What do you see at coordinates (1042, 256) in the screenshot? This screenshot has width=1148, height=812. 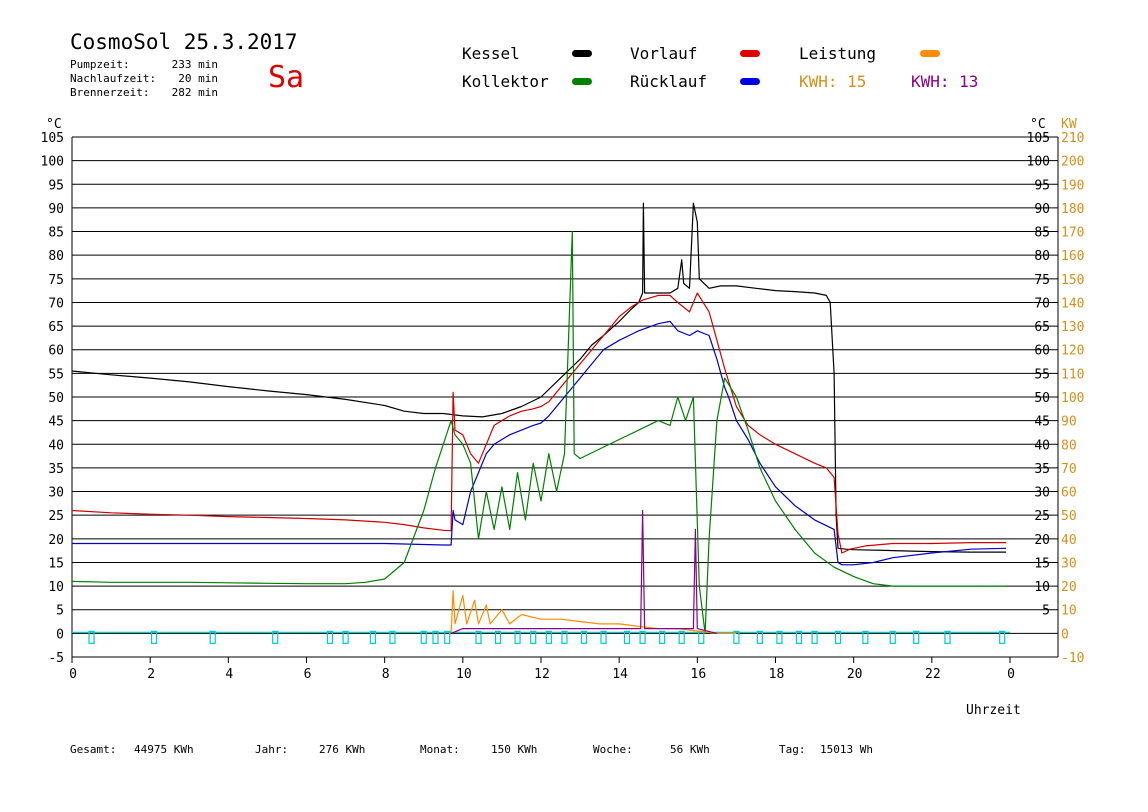 I see `y-tick-label-right: 80` at bounding box center [1042, 256].